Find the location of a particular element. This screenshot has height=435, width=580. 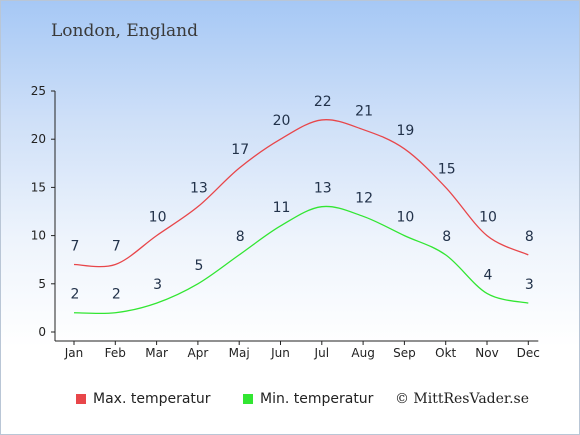

data-label-max: 19 is located at coordinates (405, 131).